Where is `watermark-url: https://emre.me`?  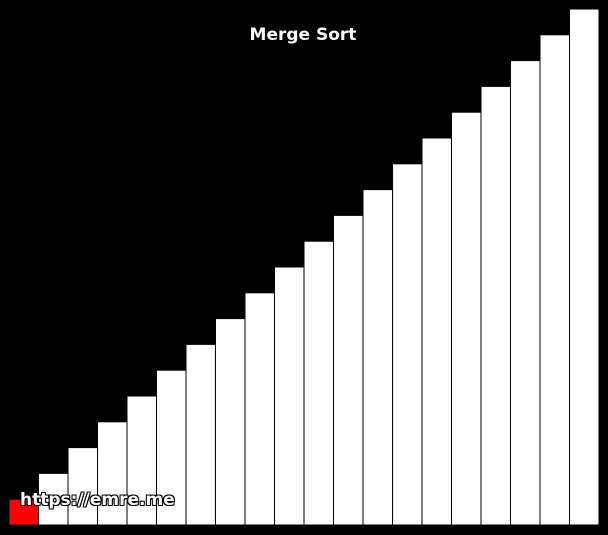
watermark-url: https://emre.me is located at coordinates (97, 500).